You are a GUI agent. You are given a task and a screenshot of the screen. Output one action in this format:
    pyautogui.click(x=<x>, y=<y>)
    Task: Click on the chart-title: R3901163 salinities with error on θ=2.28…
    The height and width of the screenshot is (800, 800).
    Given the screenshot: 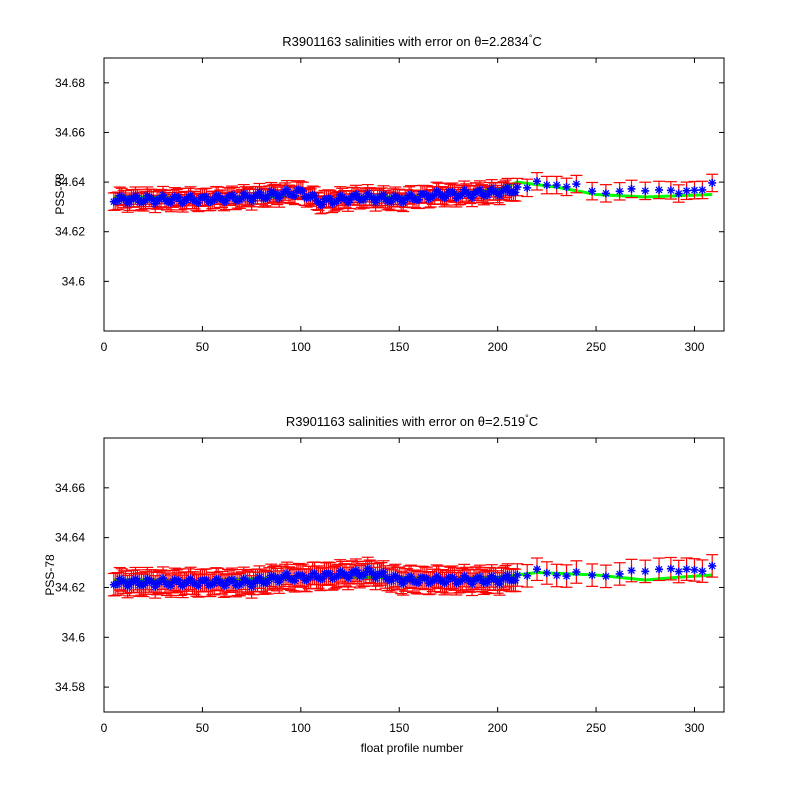 What is the action you would take?
    pyautogui.click(x=412, y=41)
    